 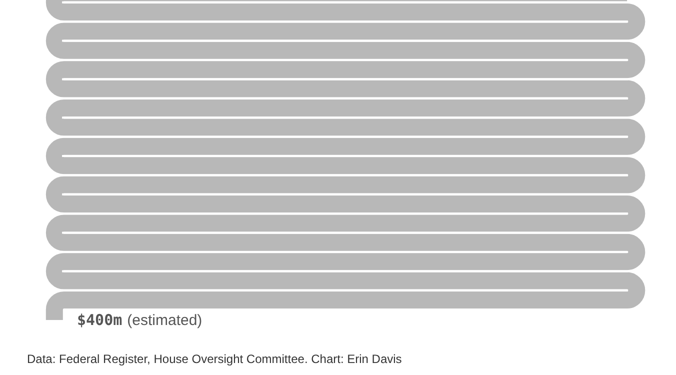 What do you see at coordinates (99, 320) in the screenshot?
I see `data-label: $400m` at bounding box center [99, 320].